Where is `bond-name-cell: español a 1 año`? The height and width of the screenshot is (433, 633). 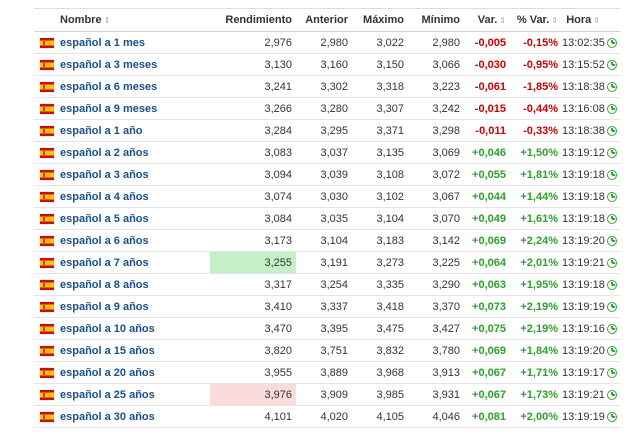
bond-name-cell: español a 1 año is located at coordinates (135, 130).